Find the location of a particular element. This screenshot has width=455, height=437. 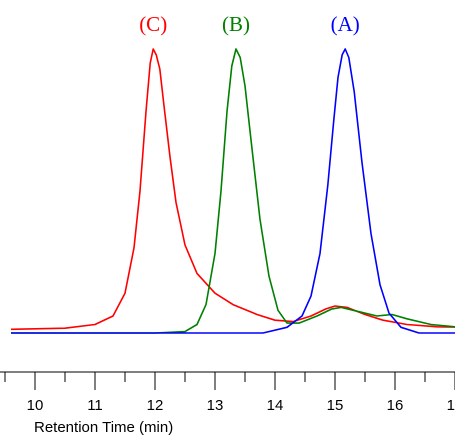

tick-label: 16 is located at coordinates (395, 405).